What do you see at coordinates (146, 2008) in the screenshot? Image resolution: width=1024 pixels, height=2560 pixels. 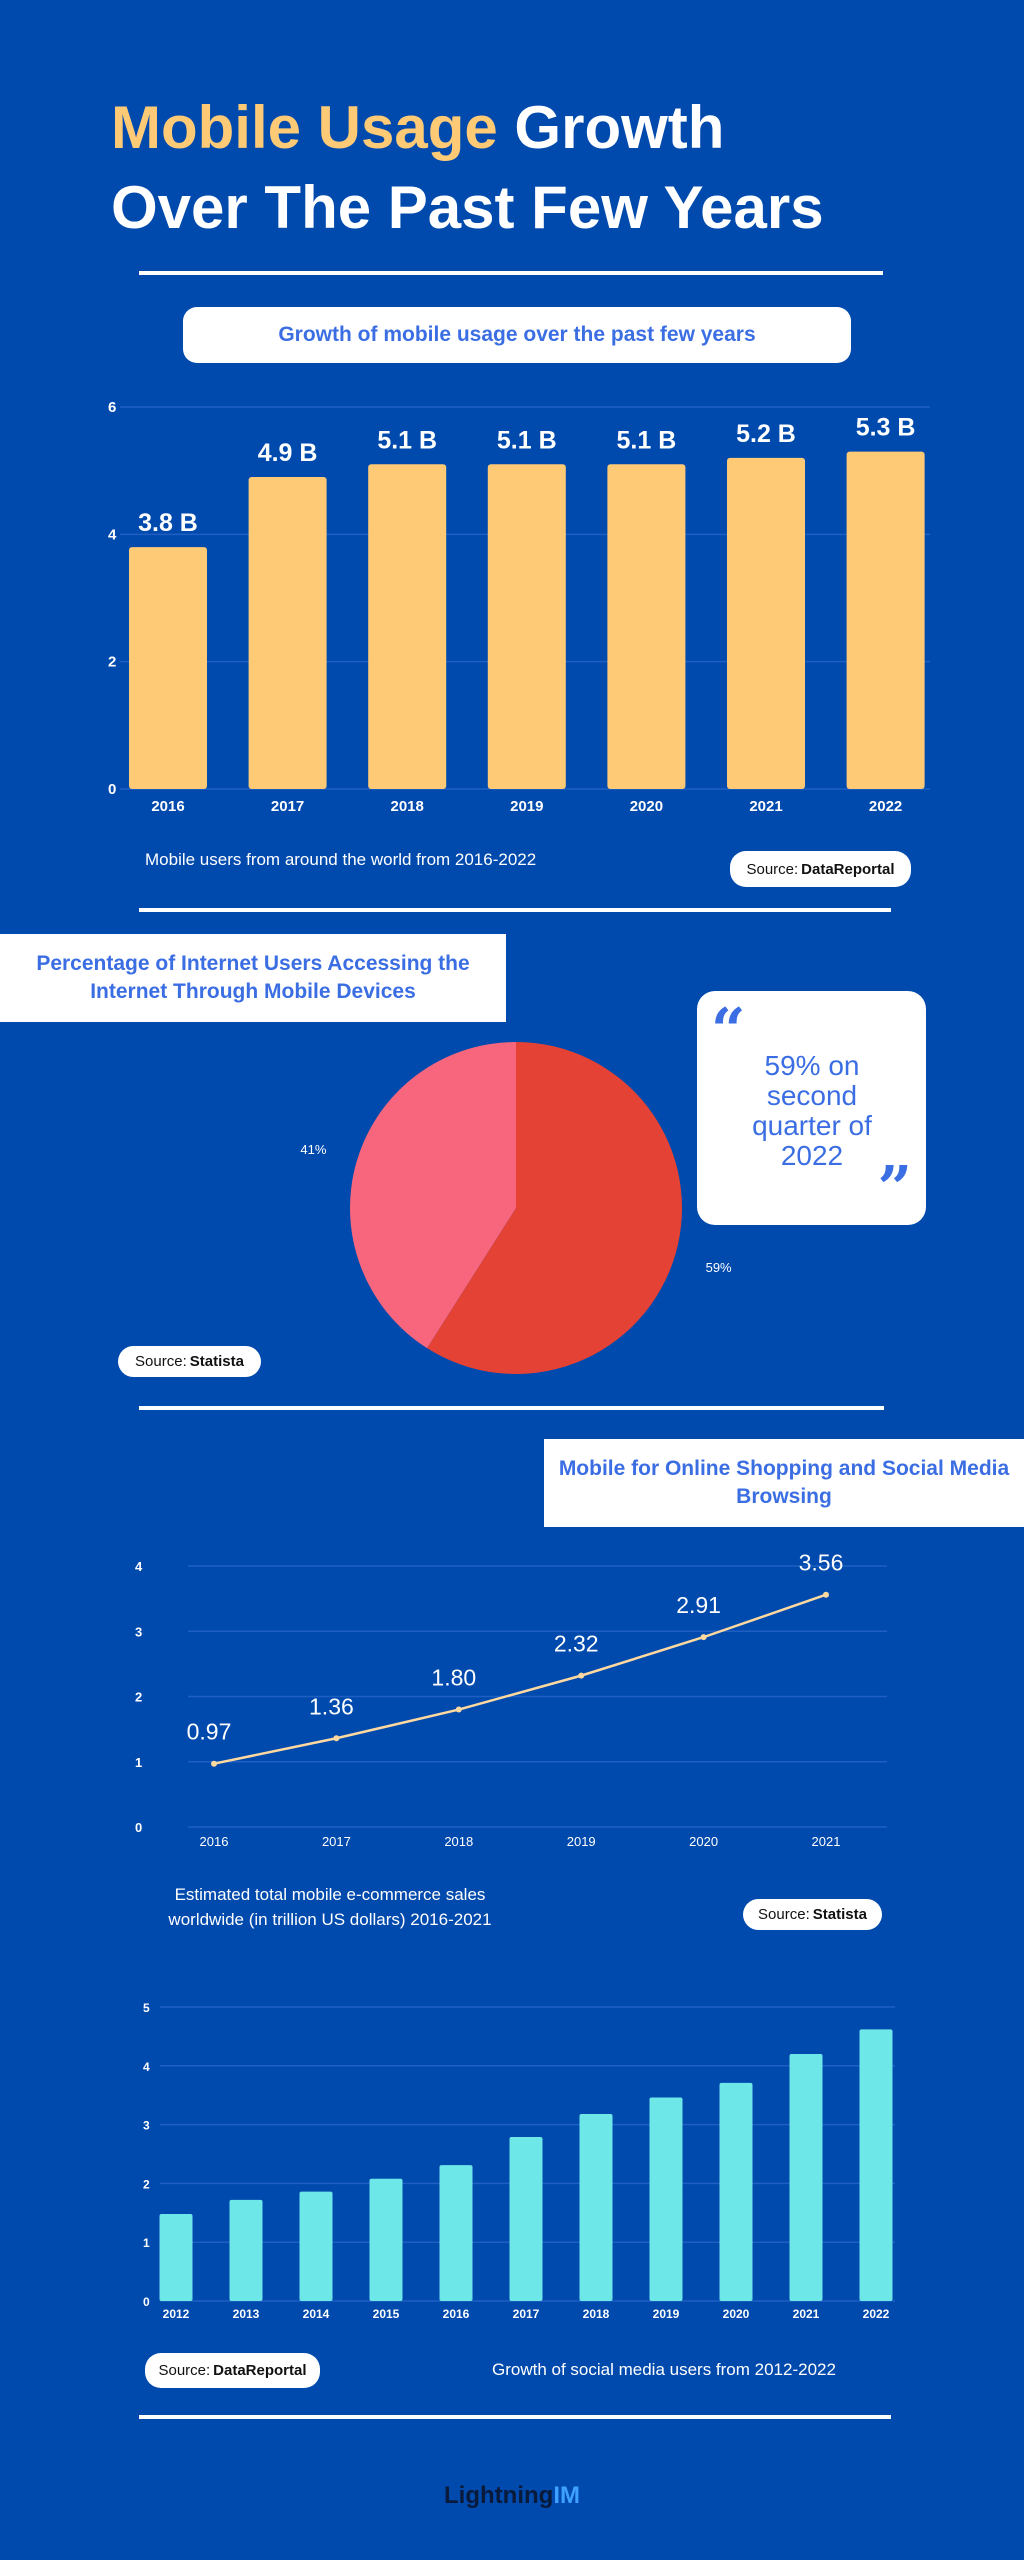 I see `y-tick-label: 5` at bounding box center [146, 2008].